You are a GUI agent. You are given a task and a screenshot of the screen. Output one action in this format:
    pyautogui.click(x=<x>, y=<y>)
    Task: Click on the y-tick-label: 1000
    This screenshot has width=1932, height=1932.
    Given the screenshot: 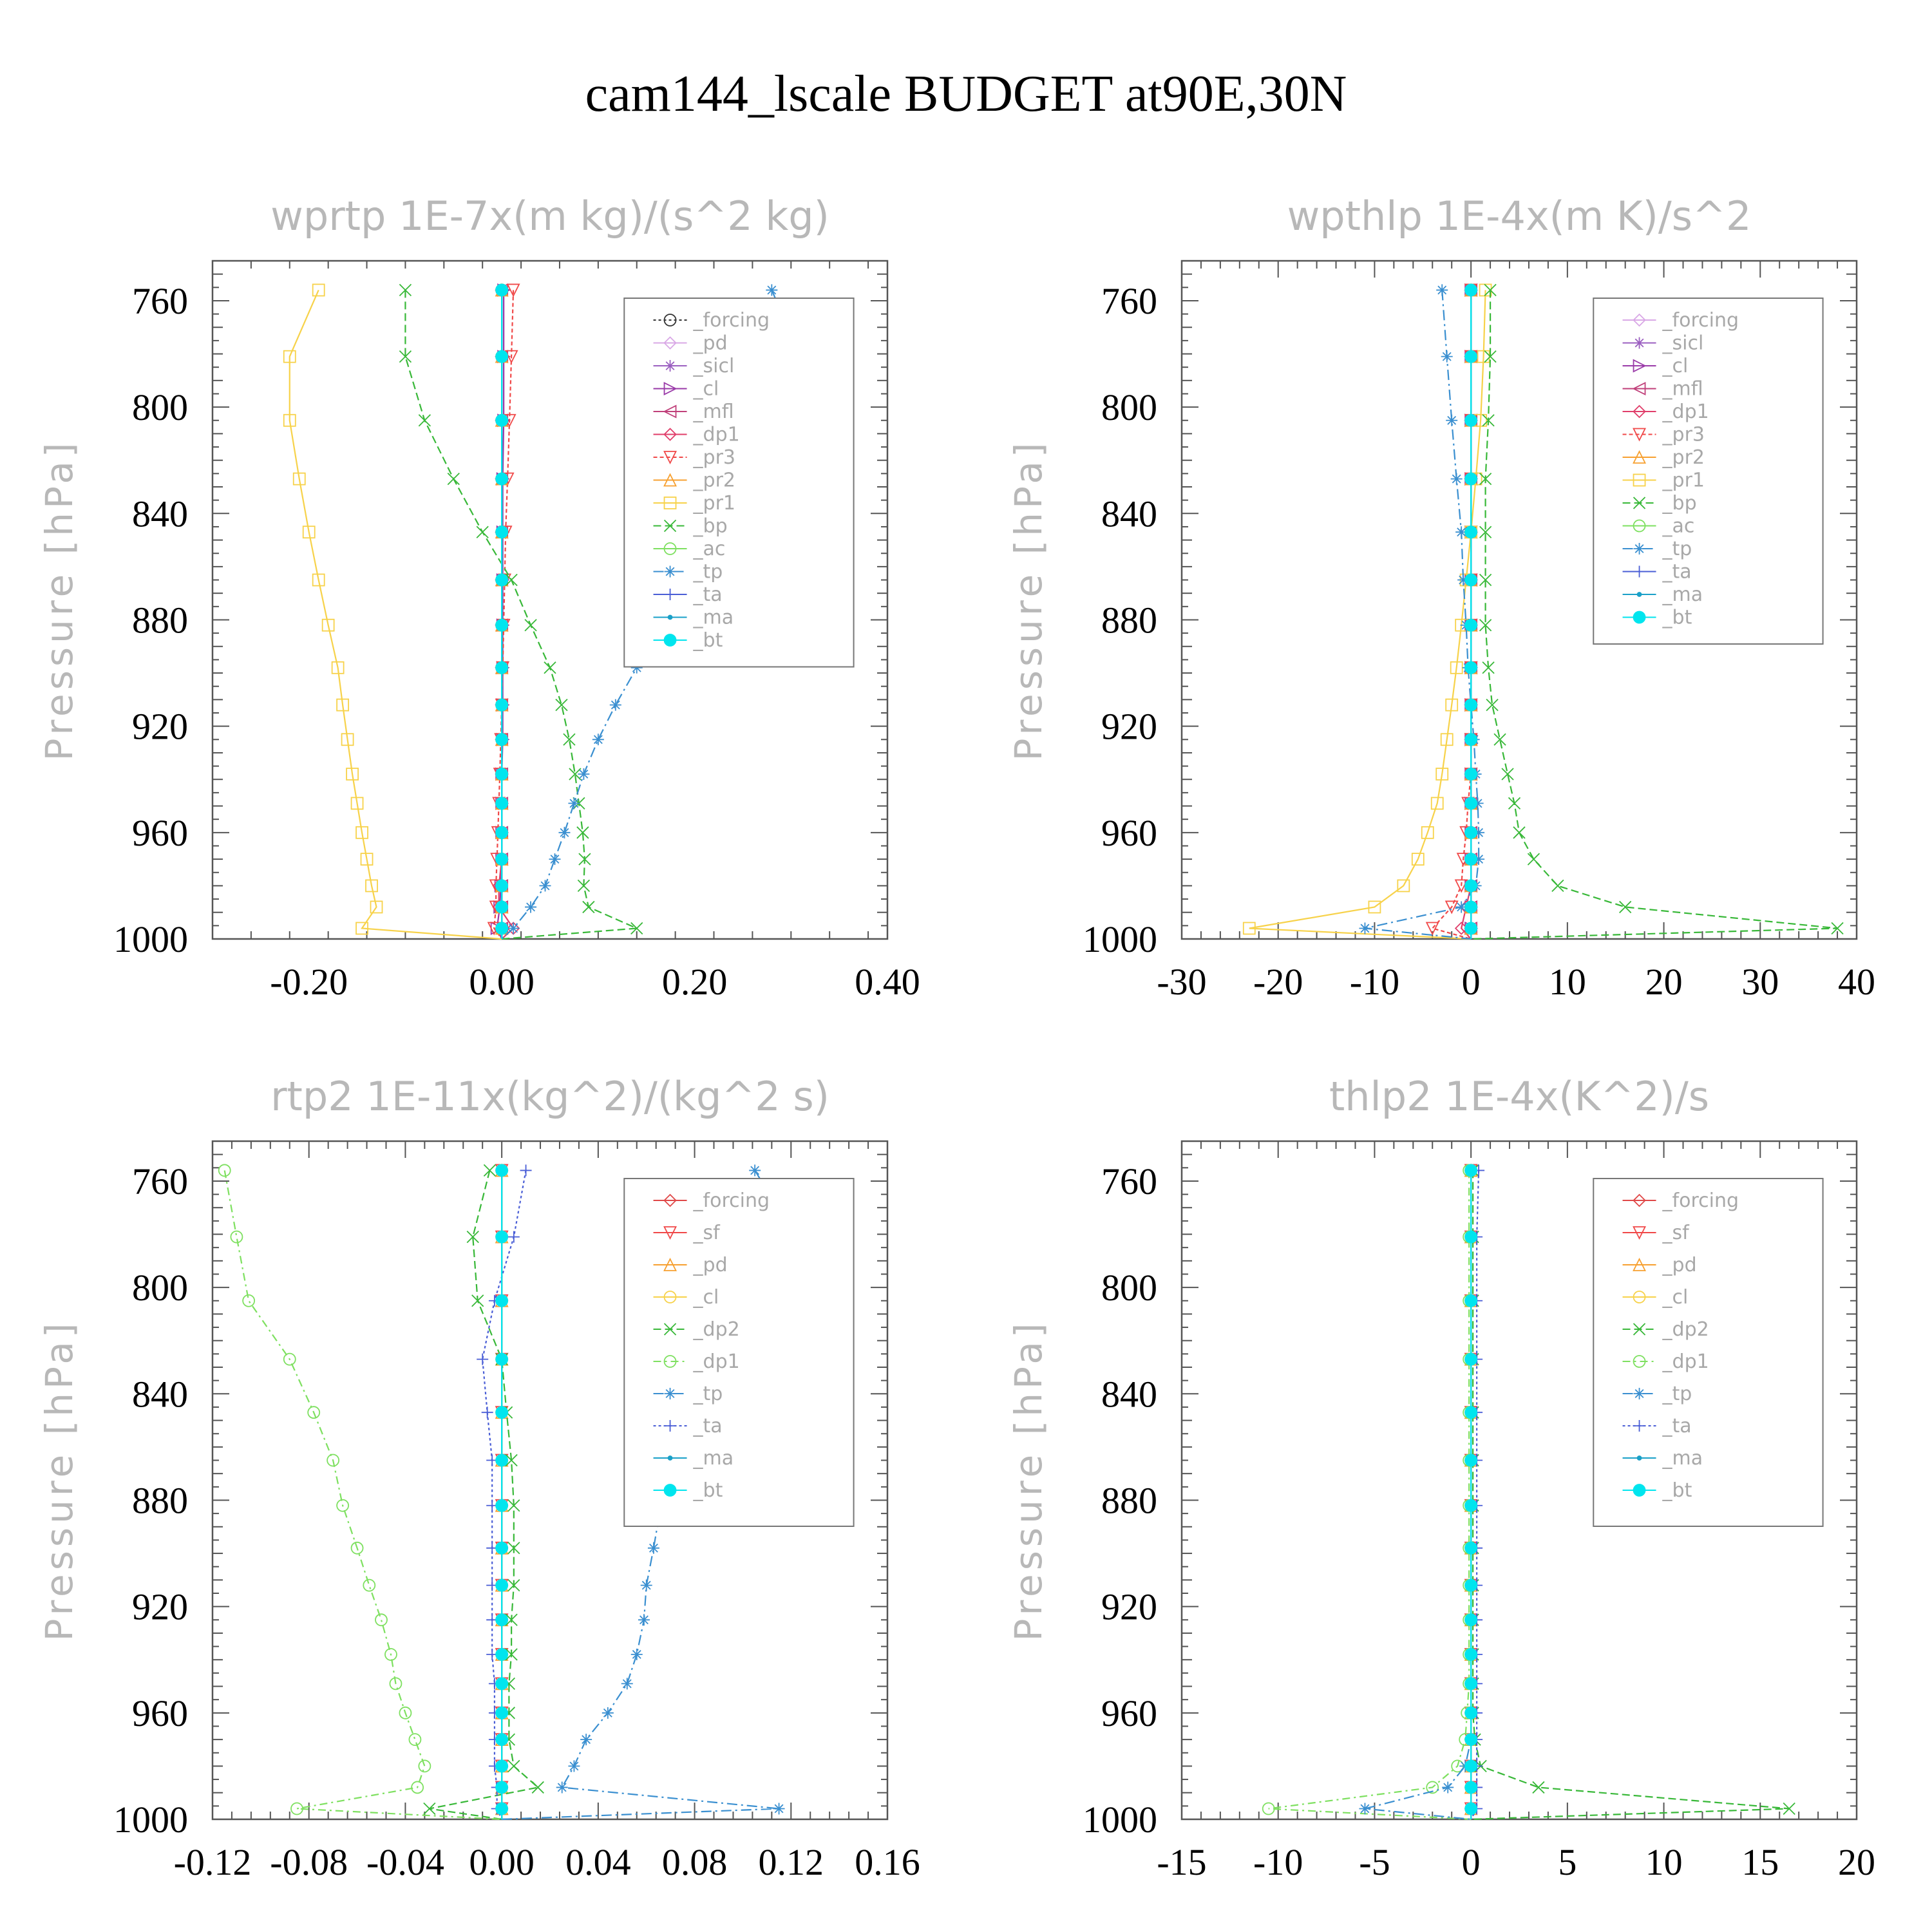 What is the action you would take?
    pyautogui.click(x=151, y=1820)
    